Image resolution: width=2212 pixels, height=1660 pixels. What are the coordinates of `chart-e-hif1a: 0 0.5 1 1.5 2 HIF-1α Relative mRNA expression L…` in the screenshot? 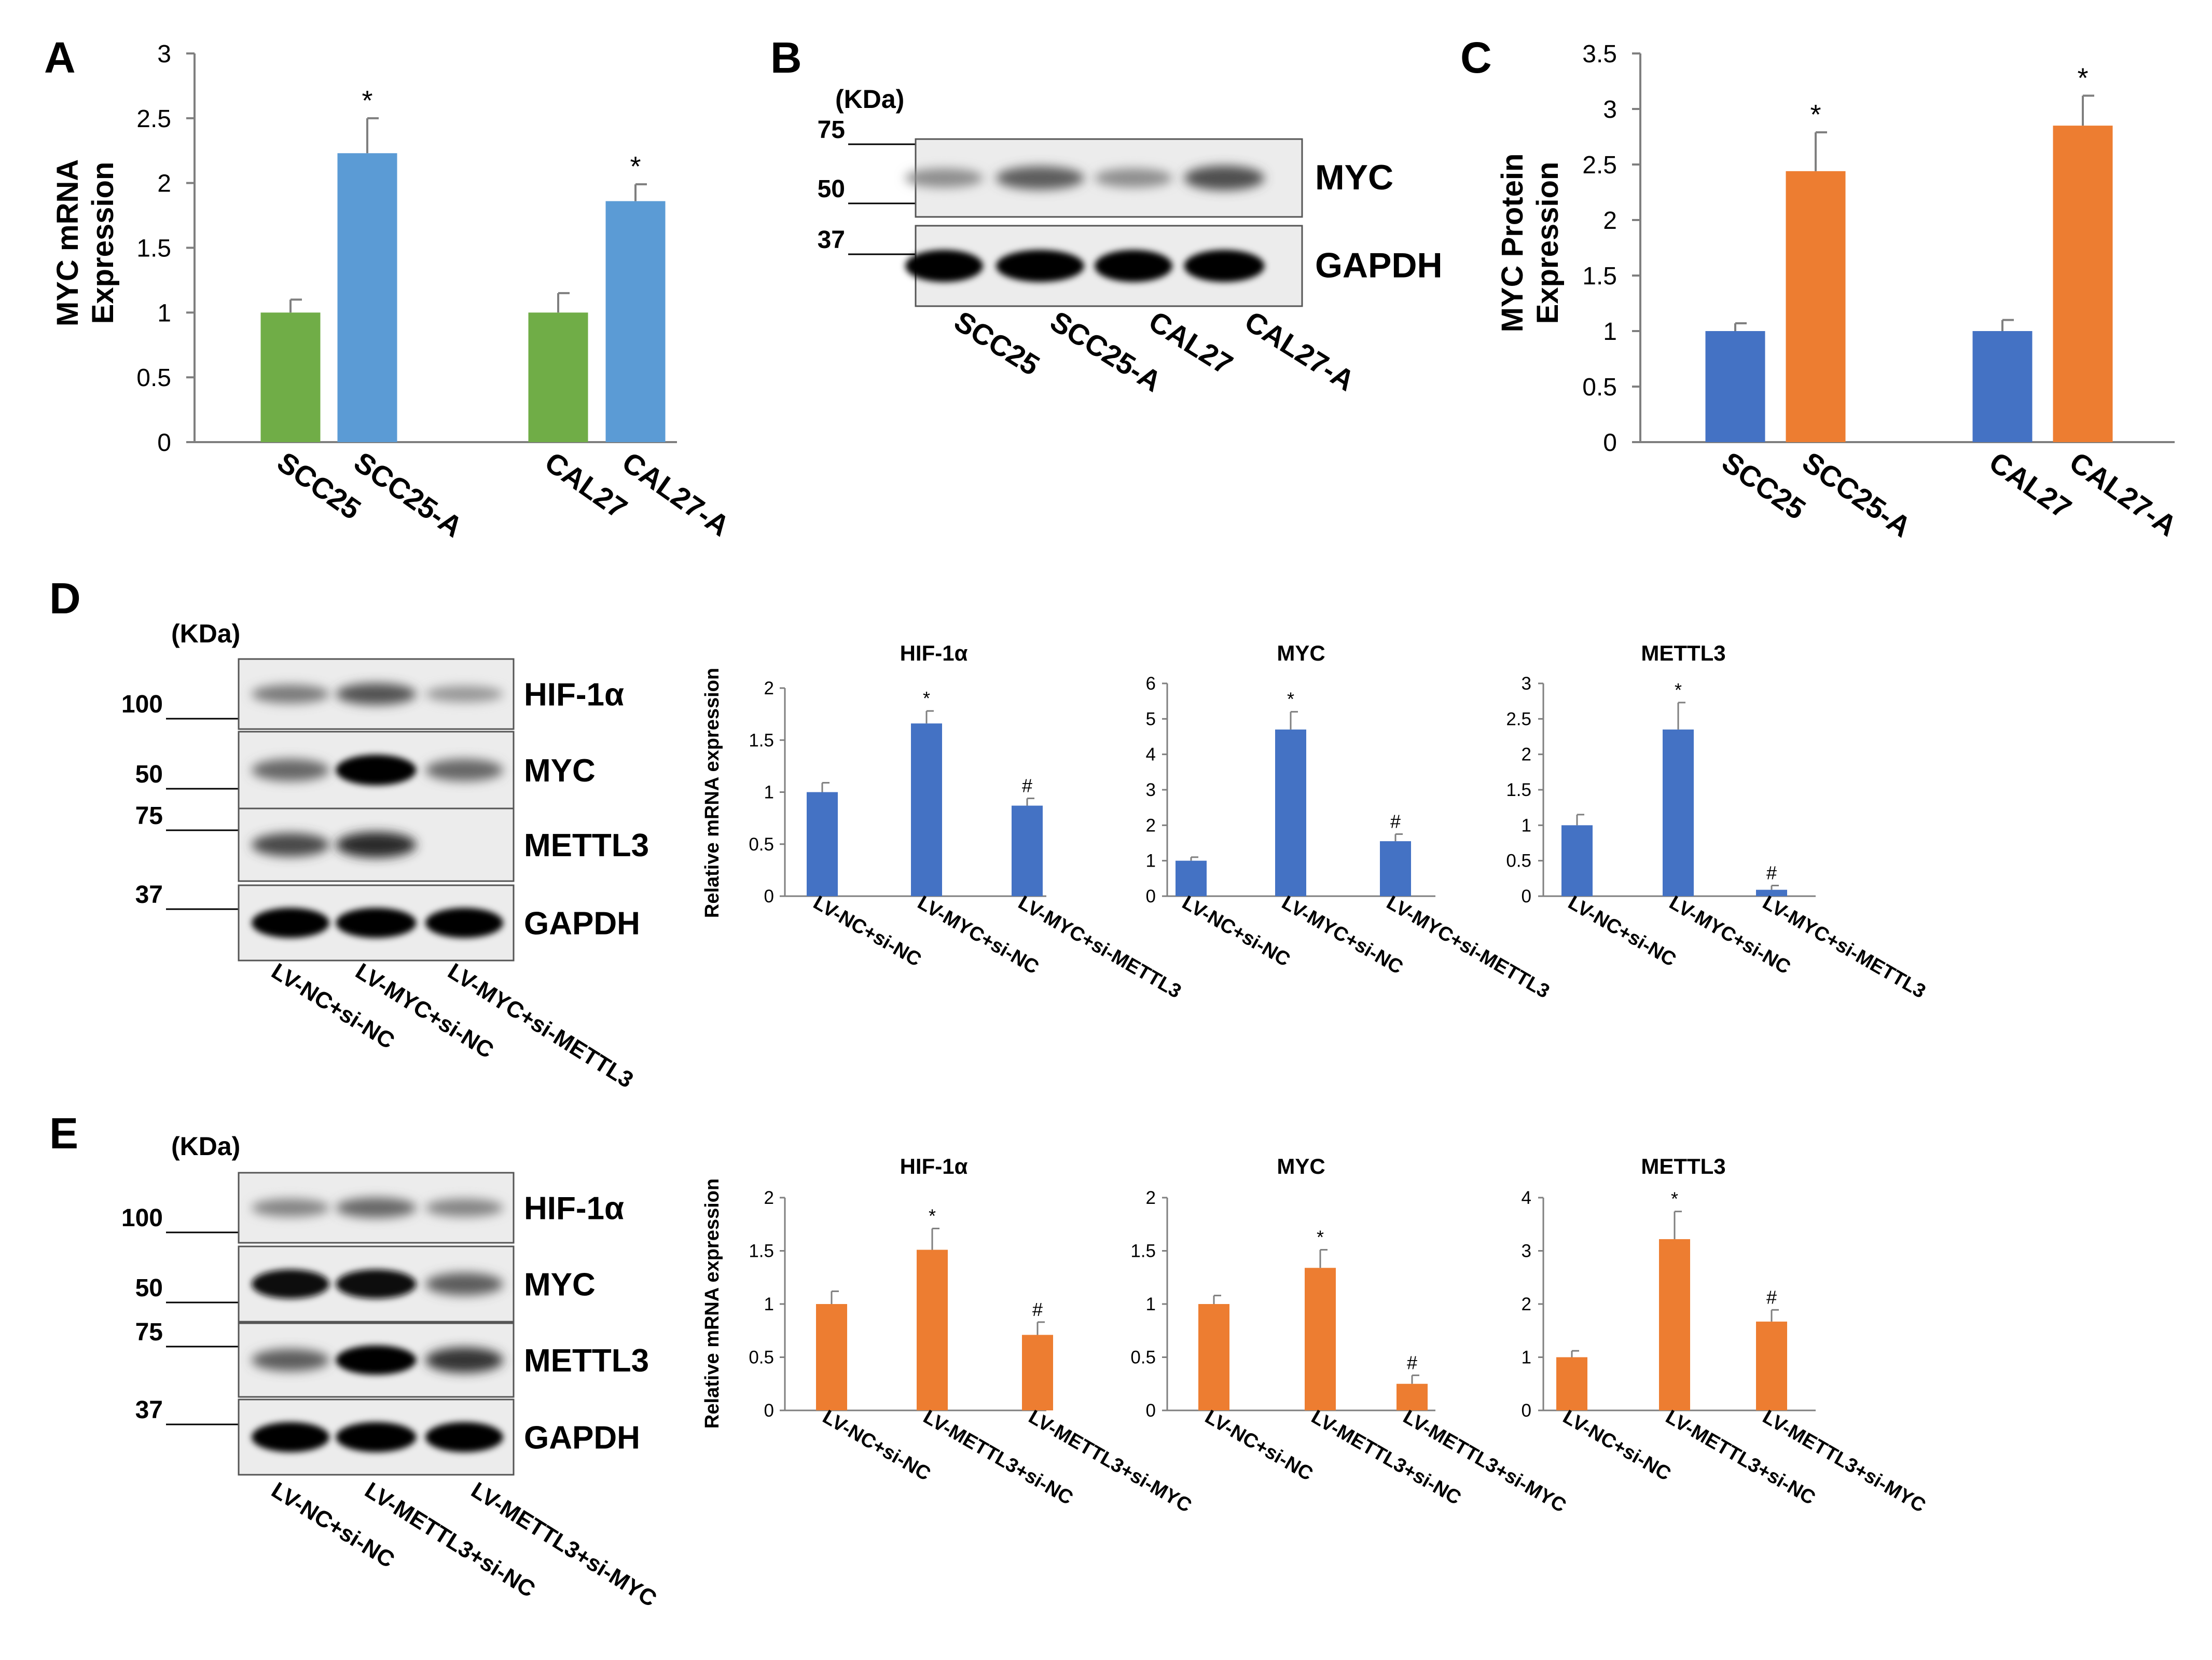 It's located at (948, 1335).